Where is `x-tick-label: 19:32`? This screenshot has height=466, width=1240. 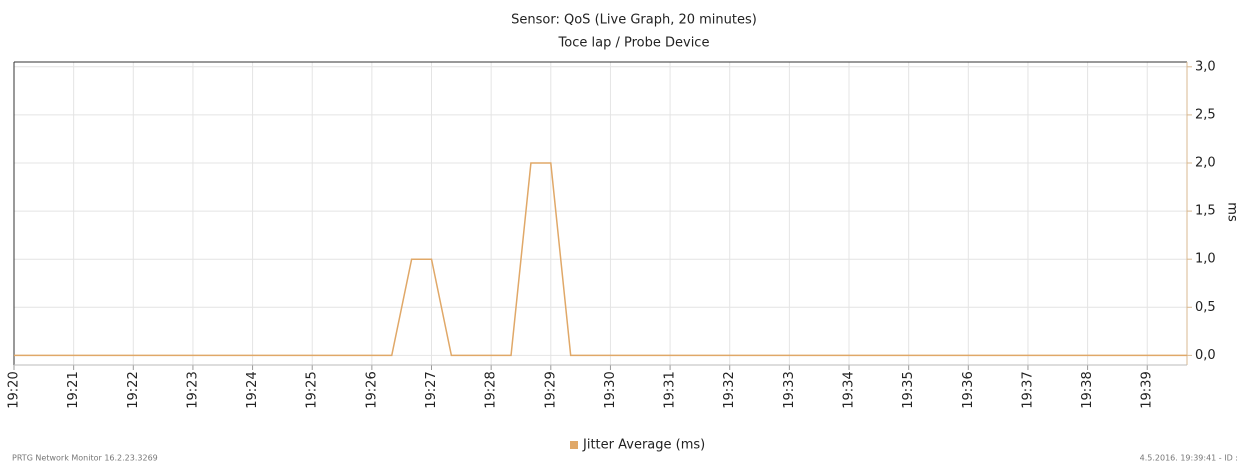
x-tick-label: 19:32 is located at coordinates (729, 389).